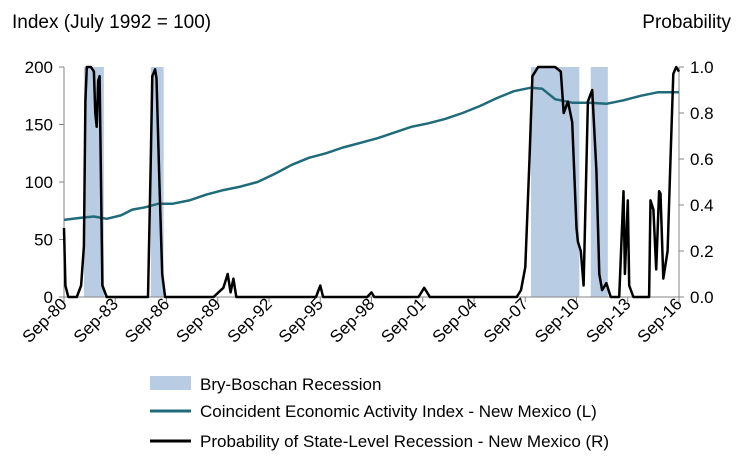  I want to click on y-left-tick-label: 0, so click(48, 297).